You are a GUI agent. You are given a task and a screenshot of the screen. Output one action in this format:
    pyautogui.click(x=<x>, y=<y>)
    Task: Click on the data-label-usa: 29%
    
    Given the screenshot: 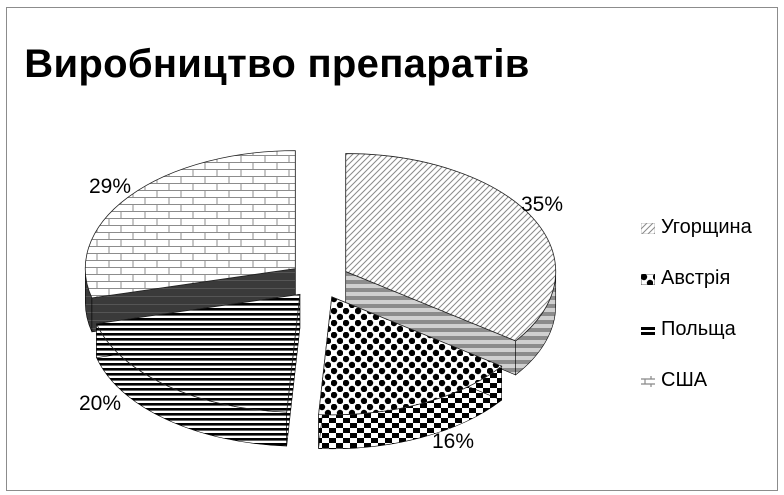 What is the action you would take?
    pyautogui.click(x=110, y=186)
    